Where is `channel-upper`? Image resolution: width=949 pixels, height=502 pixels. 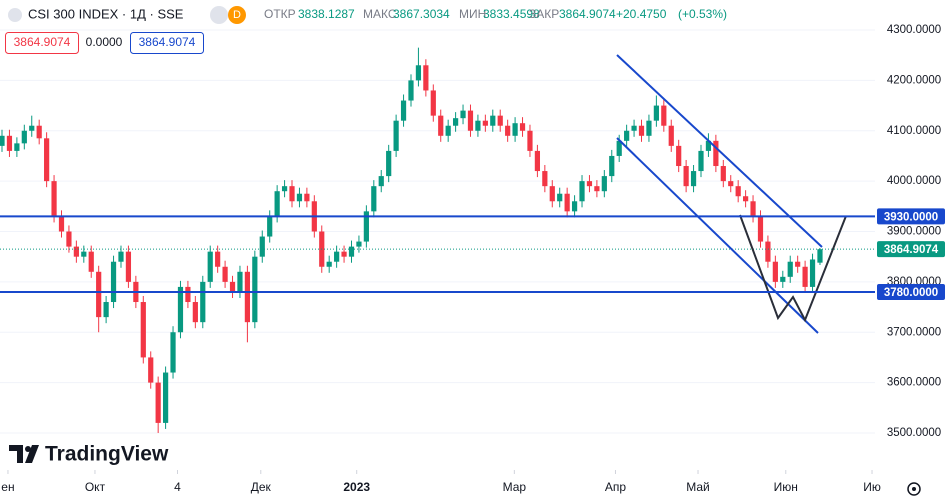 channel-upper is located at coordinates (719, 151).